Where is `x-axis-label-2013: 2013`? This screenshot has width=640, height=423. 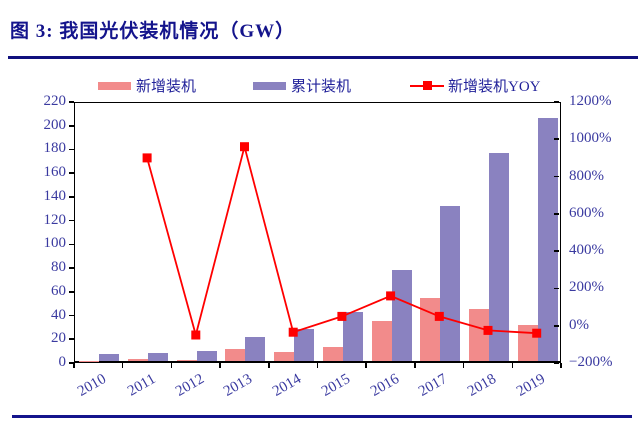 x-axis-label-2013: 2013 is located at coordinates (238, 385).